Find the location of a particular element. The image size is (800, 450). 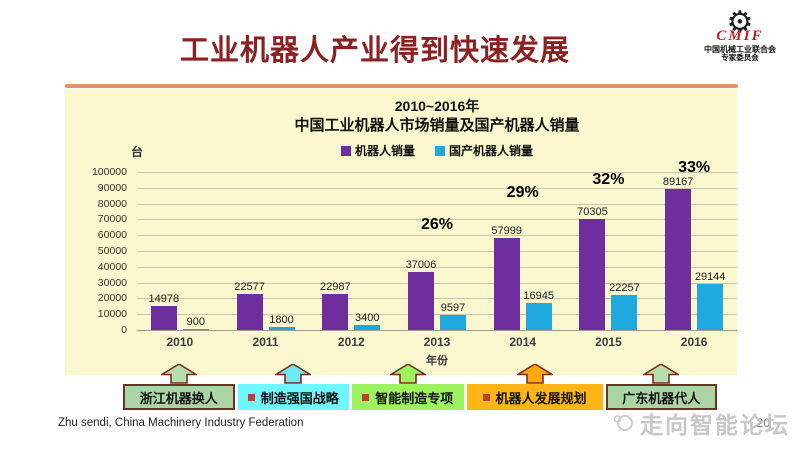

policy-box-0: 浙江机器换人 is located at coordinates (179, 397).